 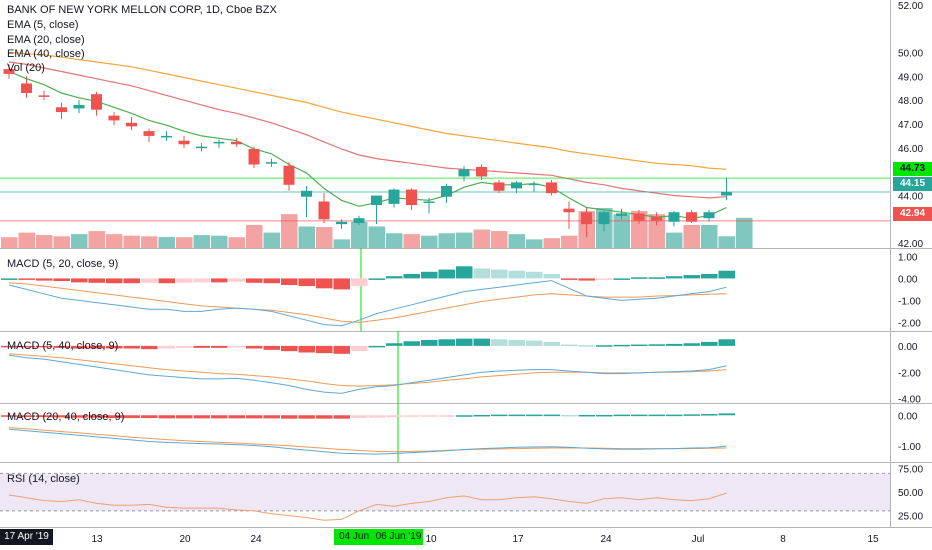 I want to click on volume-legend: Vol (20), so click(x=26, y=68).